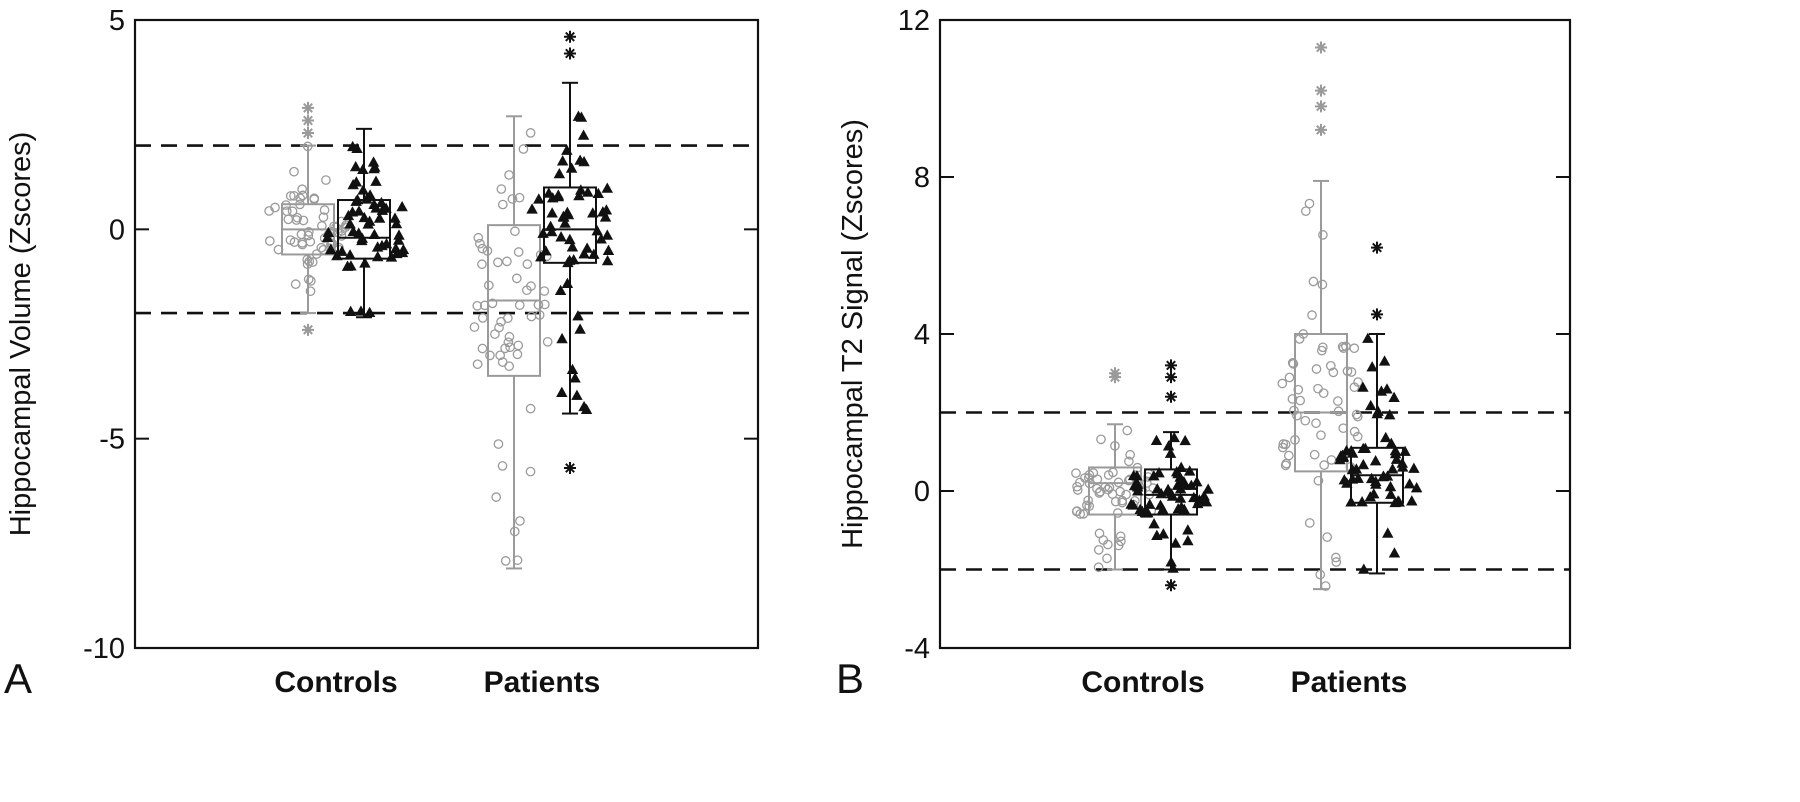 This screenshot has height=802, width=1800. What do you see at coordinates (104, 649) in the screenshot?
I see `y-tick-label: -10` at bounding box center [104, 649].